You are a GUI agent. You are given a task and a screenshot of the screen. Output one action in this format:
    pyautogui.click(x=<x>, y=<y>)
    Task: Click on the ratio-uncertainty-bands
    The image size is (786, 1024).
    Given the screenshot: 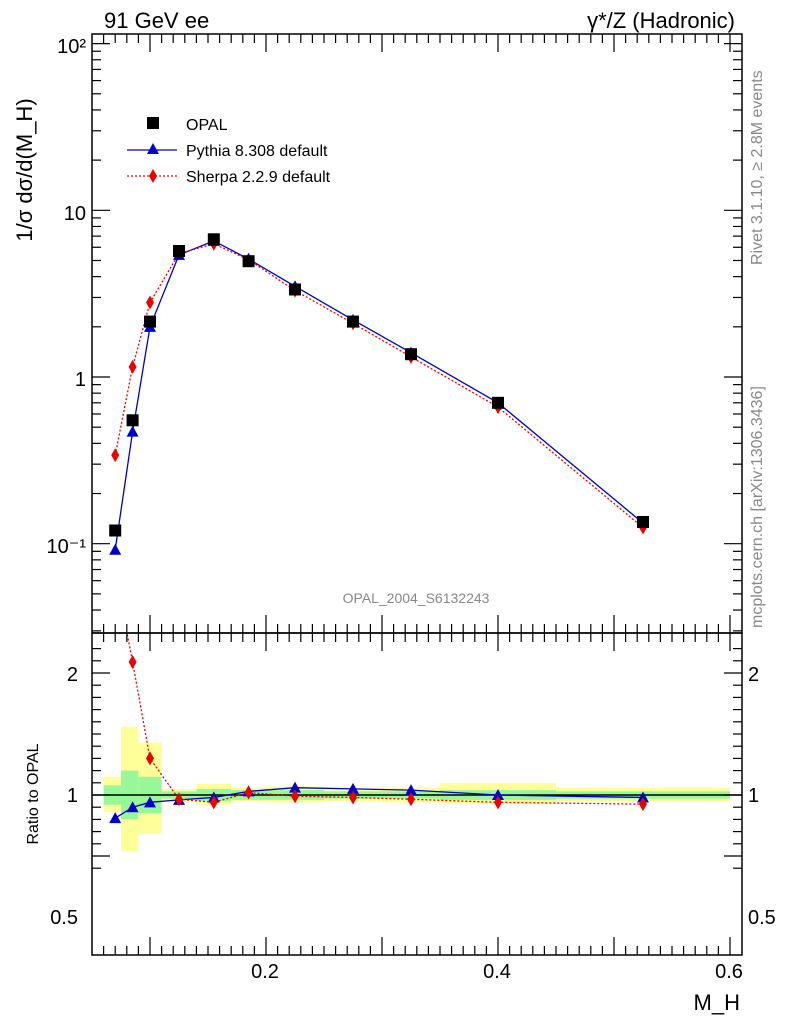 What is the action you would take?
    pyautogui.click(x=416, y=789)
    